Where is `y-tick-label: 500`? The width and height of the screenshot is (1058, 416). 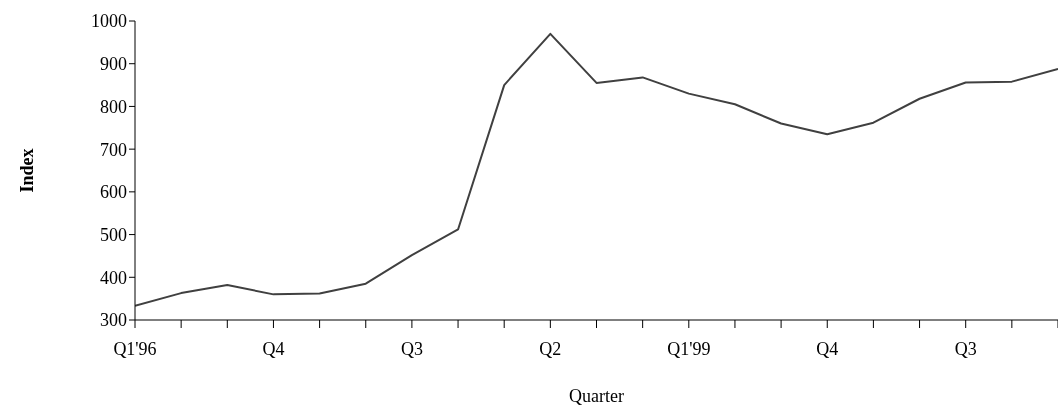 y-tick-label: 500 is located at coordinates (113, 234).